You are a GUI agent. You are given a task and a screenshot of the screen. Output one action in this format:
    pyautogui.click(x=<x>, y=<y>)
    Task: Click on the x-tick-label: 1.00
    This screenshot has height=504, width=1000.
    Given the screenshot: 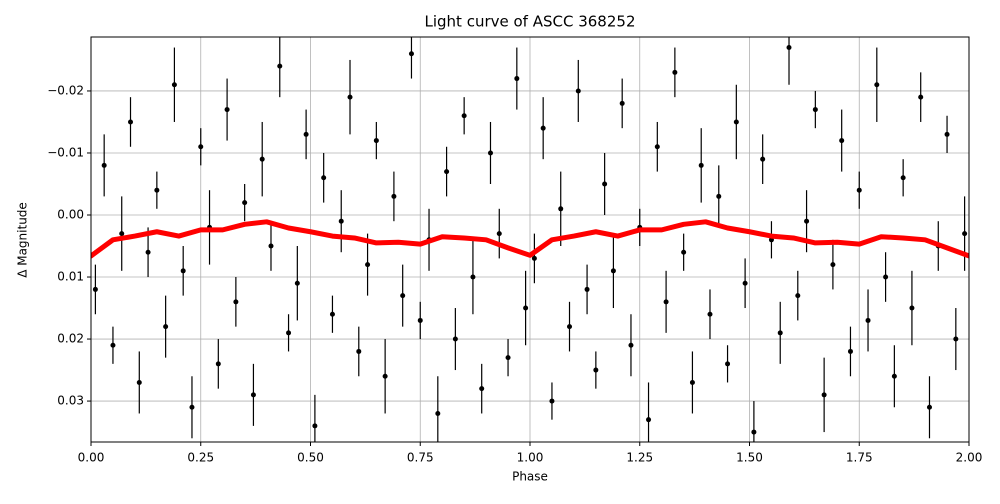 What is the action you would take?
    pyautogui.click(x=530, y=458)
    